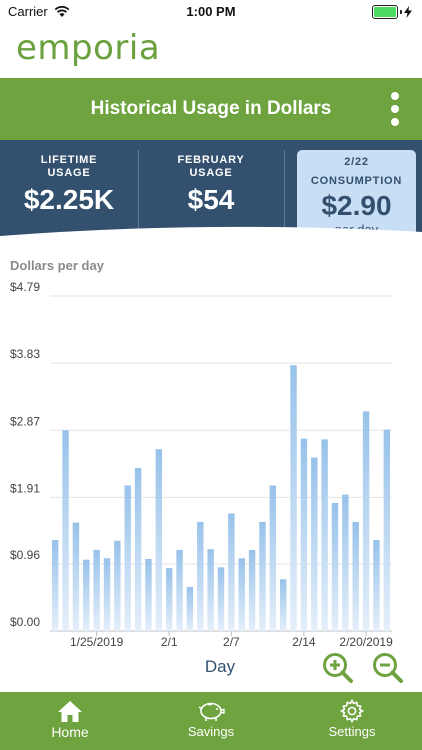 The height and width of the screenshot is (750, 422). I want to click on x-tick-label: 2/1, so click(169, 642).